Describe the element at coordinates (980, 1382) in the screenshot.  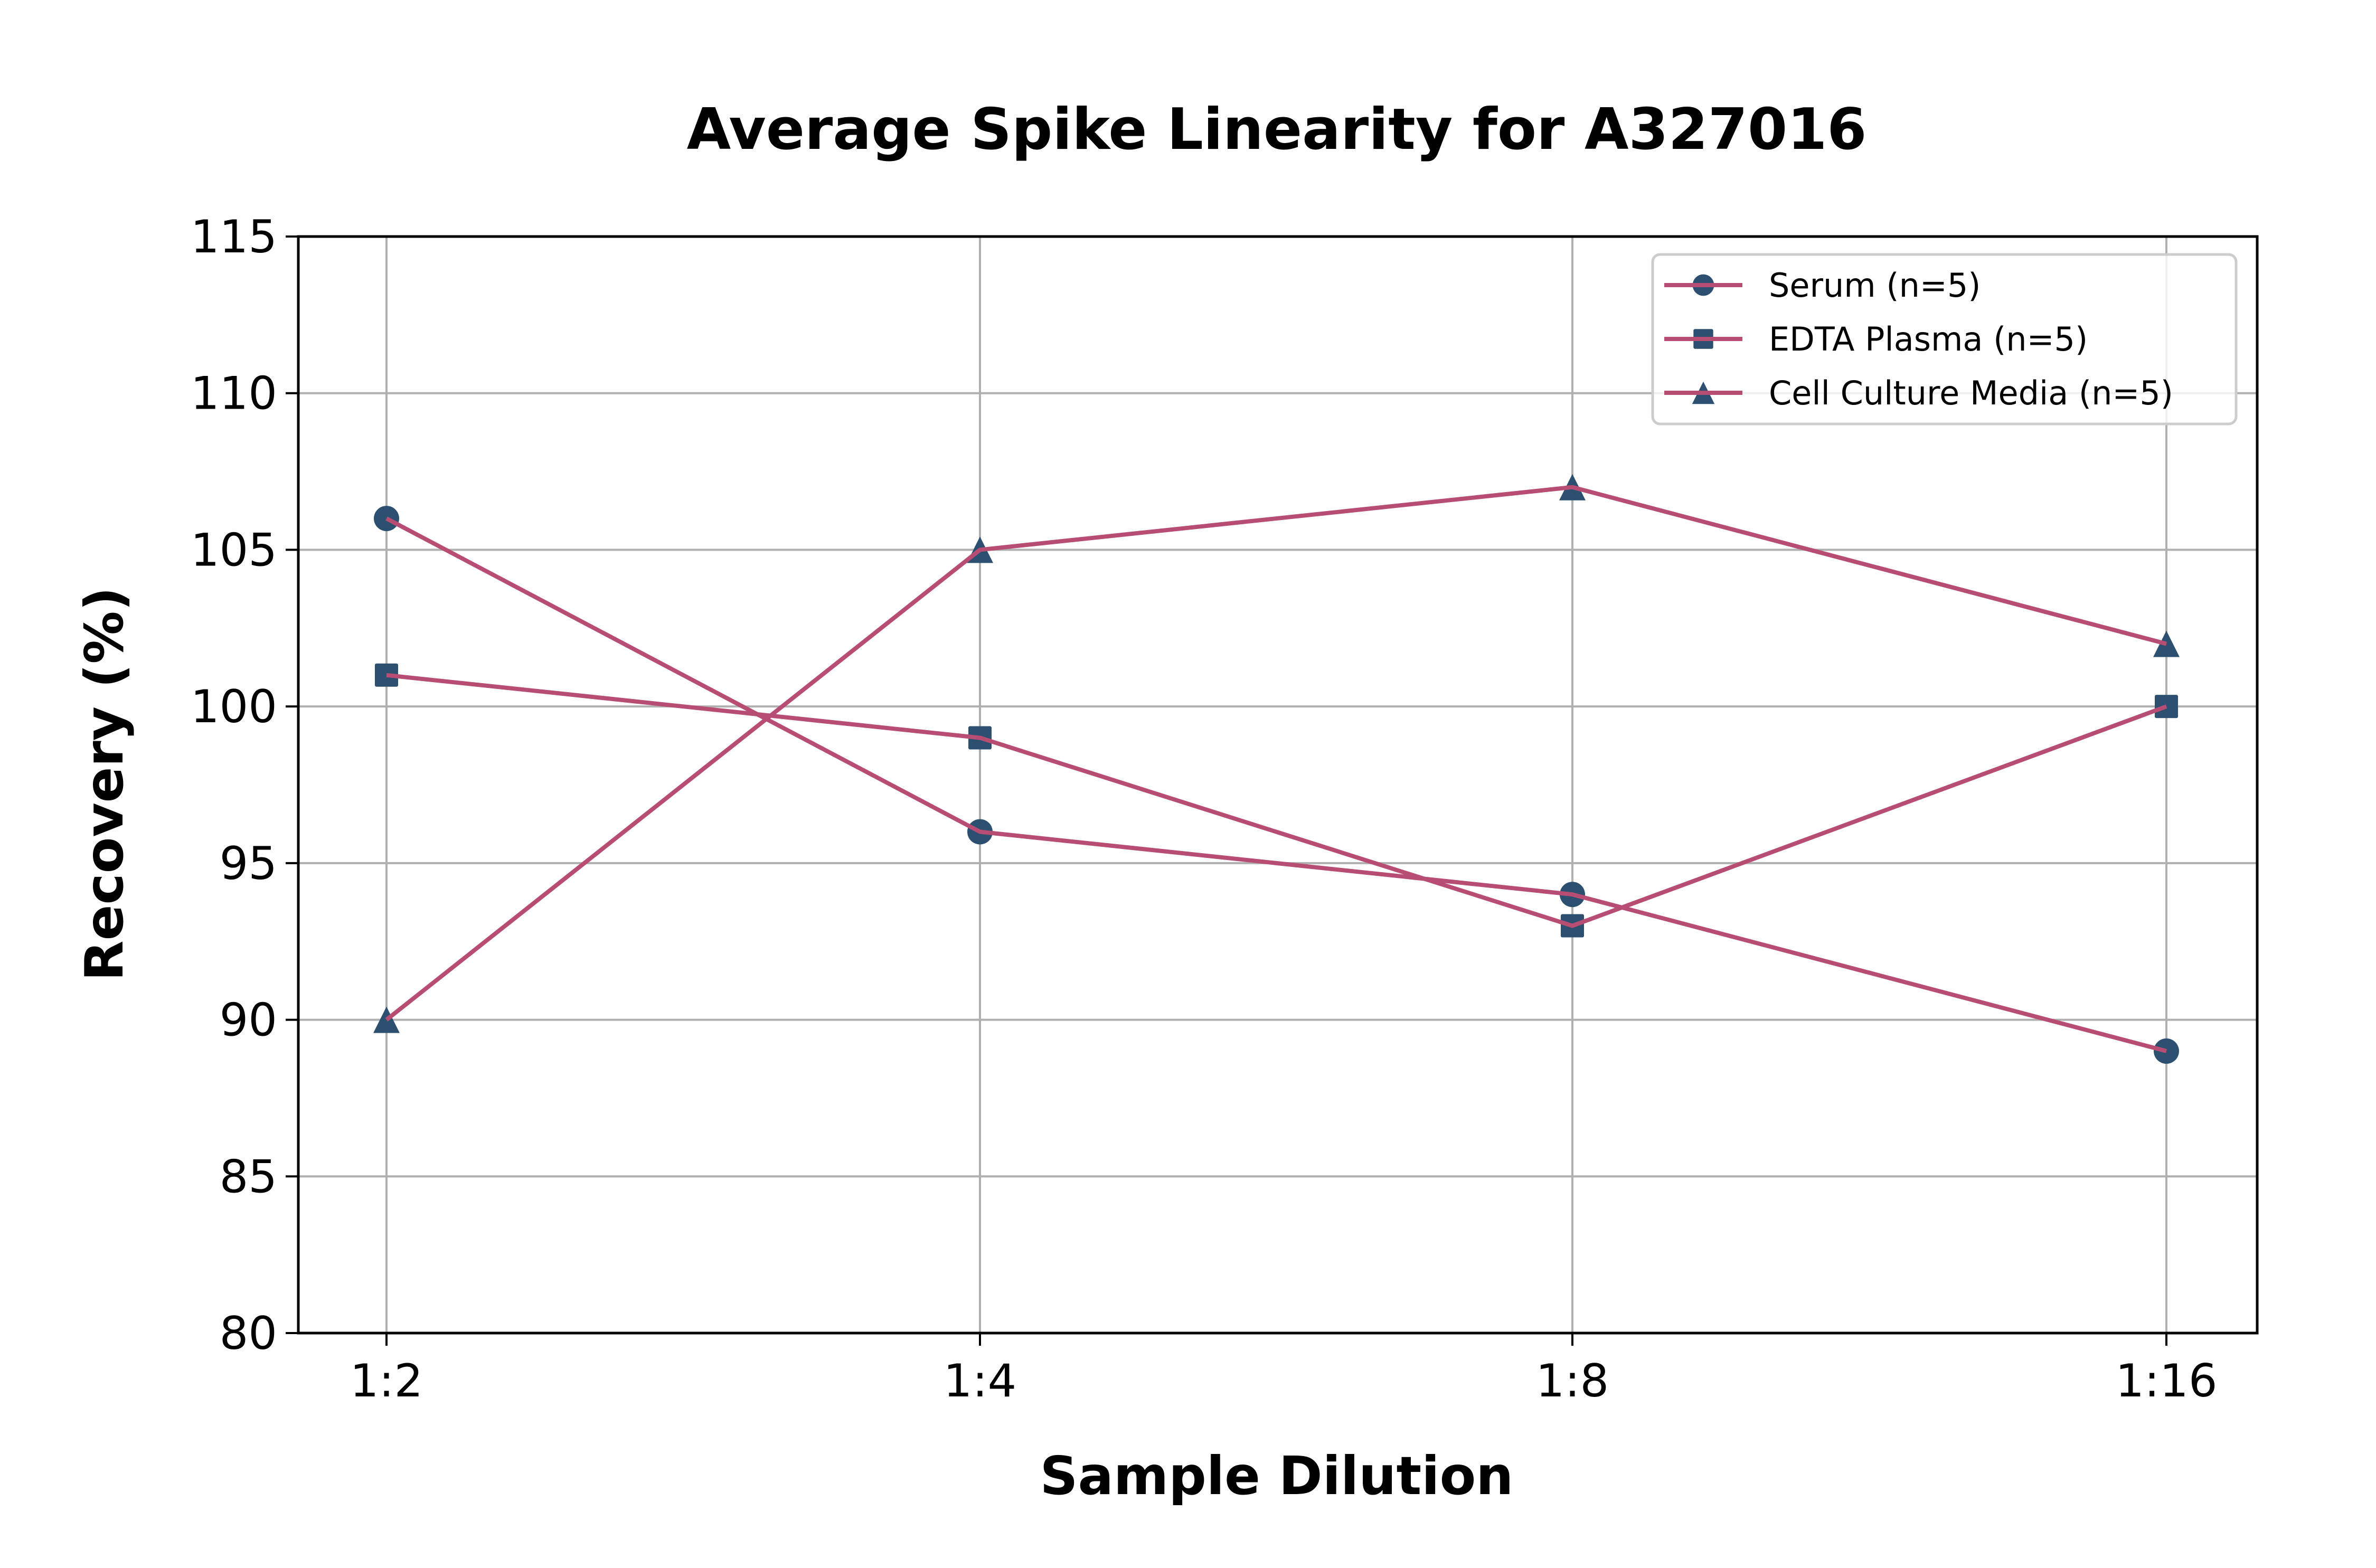
I see `x-tick-label: 1:4` at that location.